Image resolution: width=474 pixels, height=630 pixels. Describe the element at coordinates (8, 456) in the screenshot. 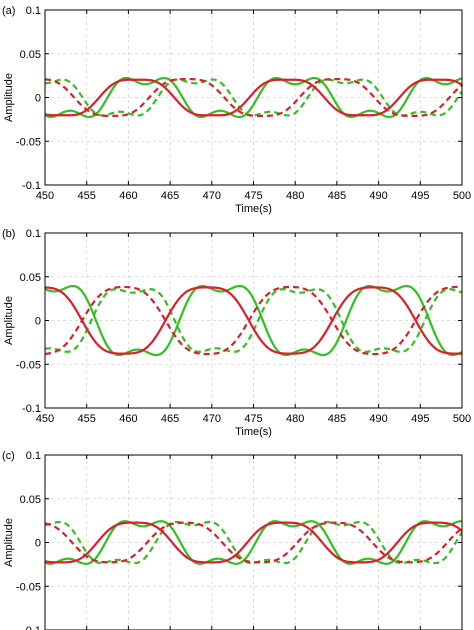

I see `panel-label: (c)` at that location.